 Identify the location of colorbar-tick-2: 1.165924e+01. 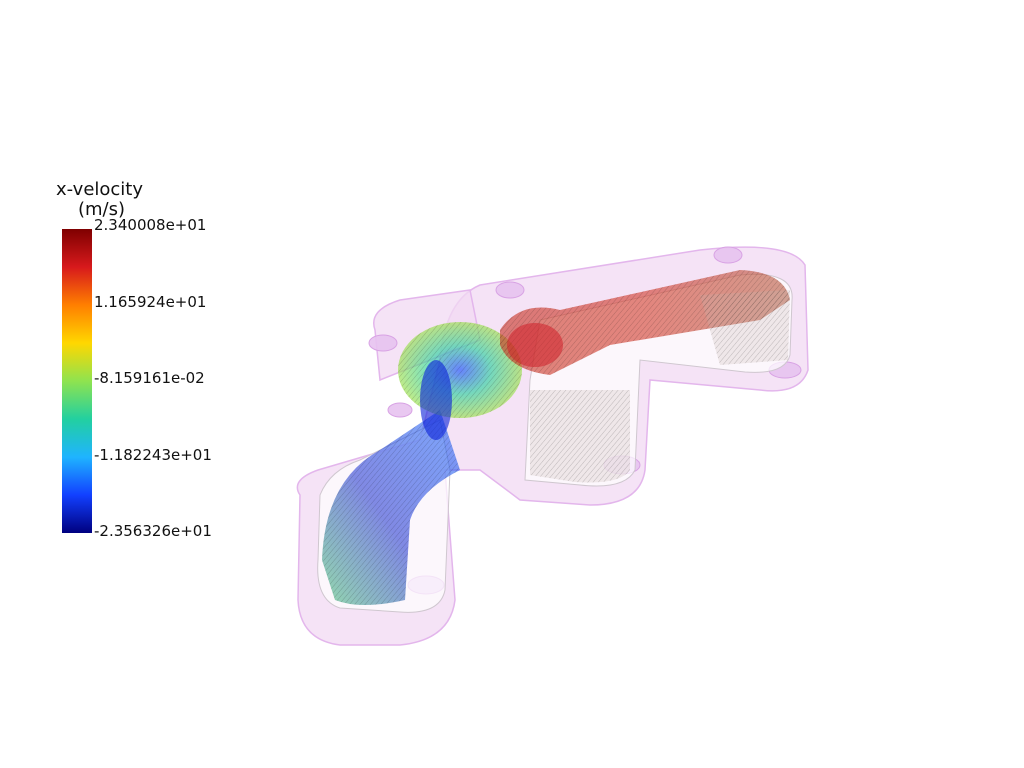
(150, 302).